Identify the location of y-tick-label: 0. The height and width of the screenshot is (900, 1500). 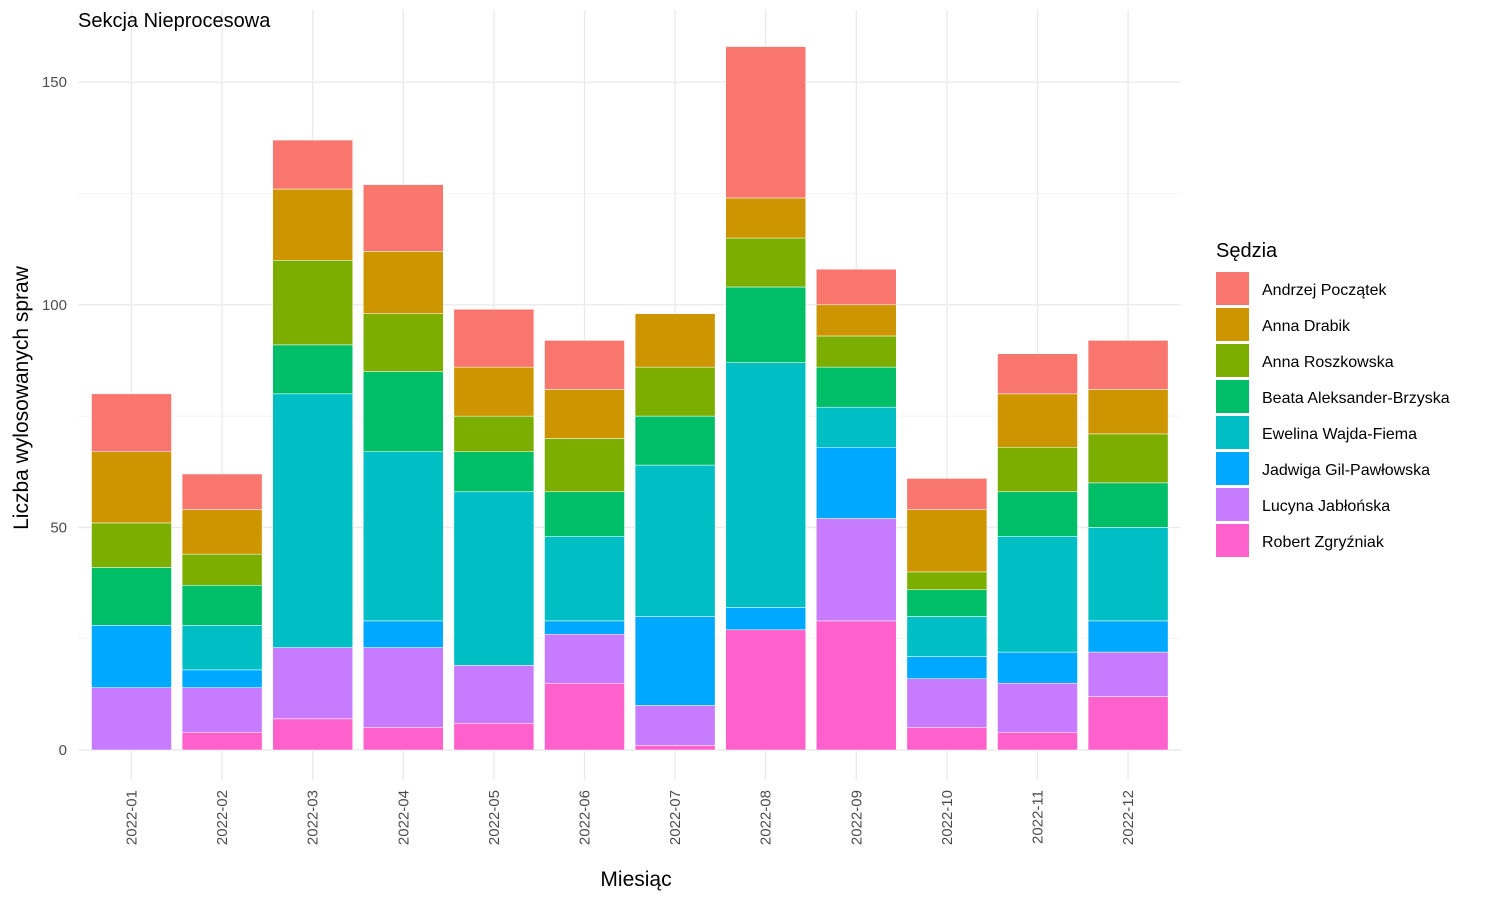
(63, 750).